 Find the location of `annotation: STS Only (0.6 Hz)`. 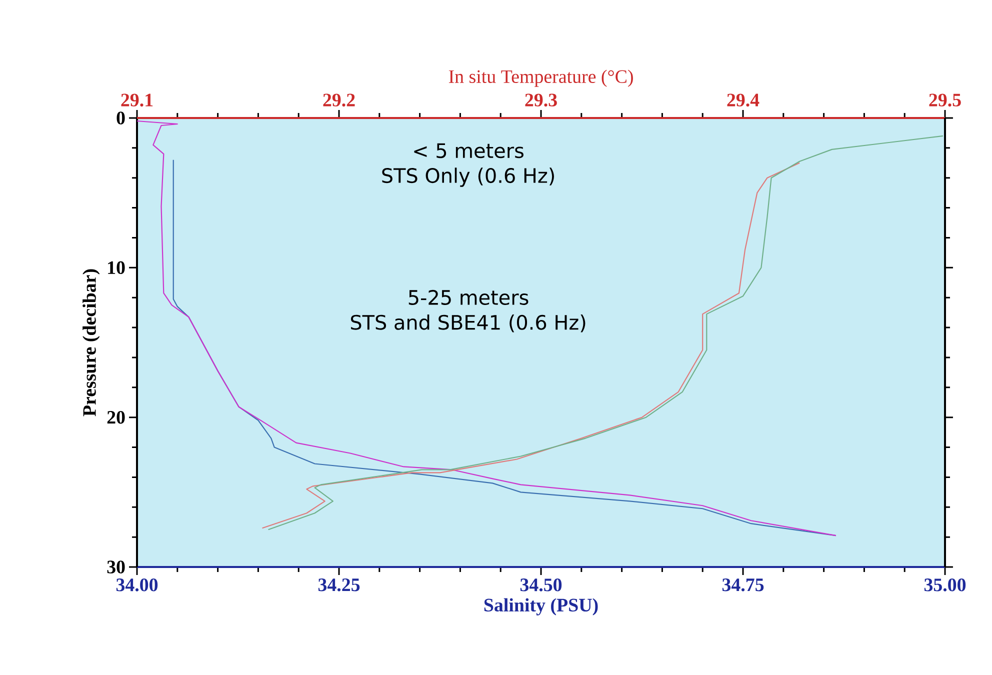

annotation: STS Only (0.6 Hz) is located at coordinates (468, 177).